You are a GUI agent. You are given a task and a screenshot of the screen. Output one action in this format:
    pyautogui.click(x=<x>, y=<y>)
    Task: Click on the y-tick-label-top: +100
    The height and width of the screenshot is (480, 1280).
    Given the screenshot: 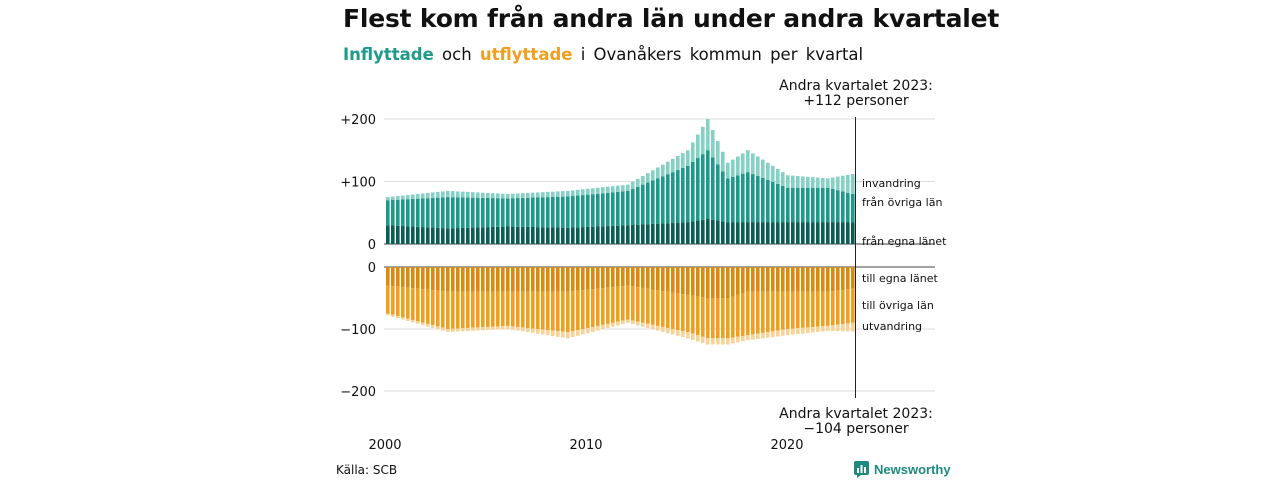 What is the action you would take?
    pyautogui.click(x=358, y=183)
    